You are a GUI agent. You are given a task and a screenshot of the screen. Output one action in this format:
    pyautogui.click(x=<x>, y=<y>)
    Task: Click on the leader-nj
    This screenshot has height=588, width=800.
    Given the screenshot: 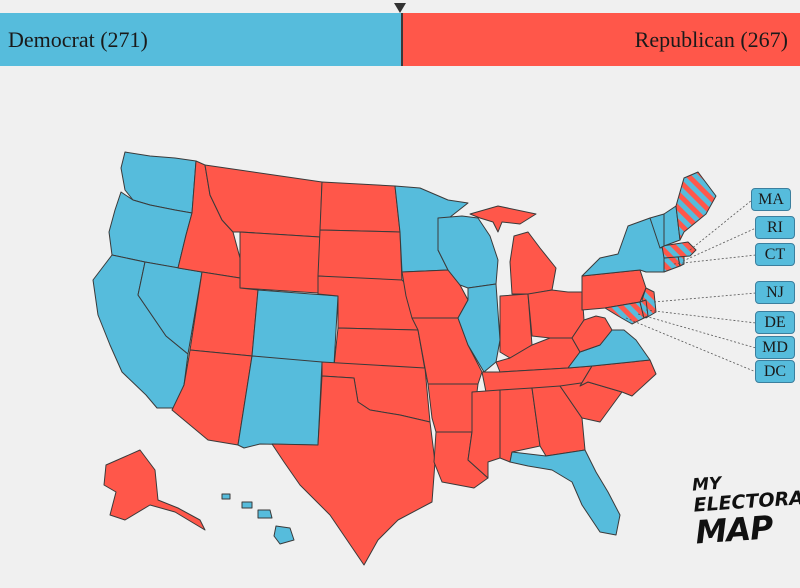 What is the action you would take?
    pyautogui.click(x=705, y=297)
    